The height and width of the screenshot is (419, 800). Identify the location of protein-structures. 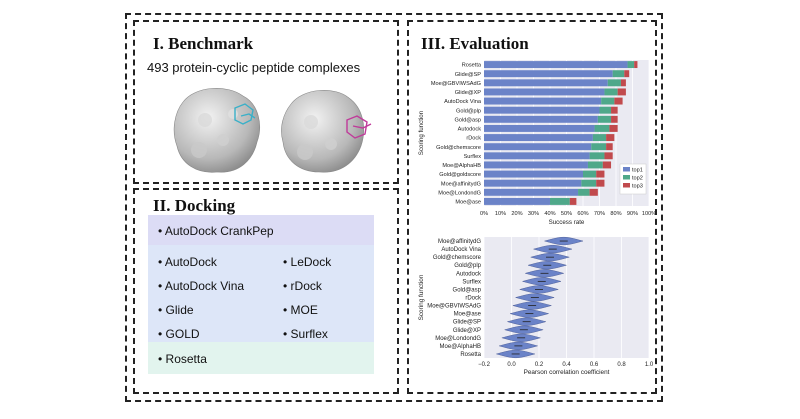
(272, 130).